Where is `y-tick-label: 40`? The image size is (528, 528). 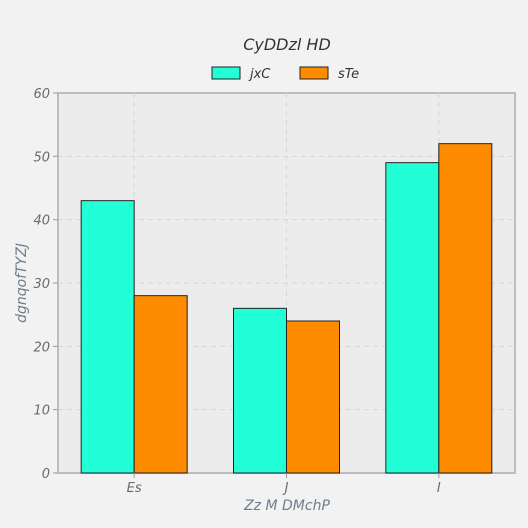
y-tick-label: 40 is located at coordinates (41, 221).